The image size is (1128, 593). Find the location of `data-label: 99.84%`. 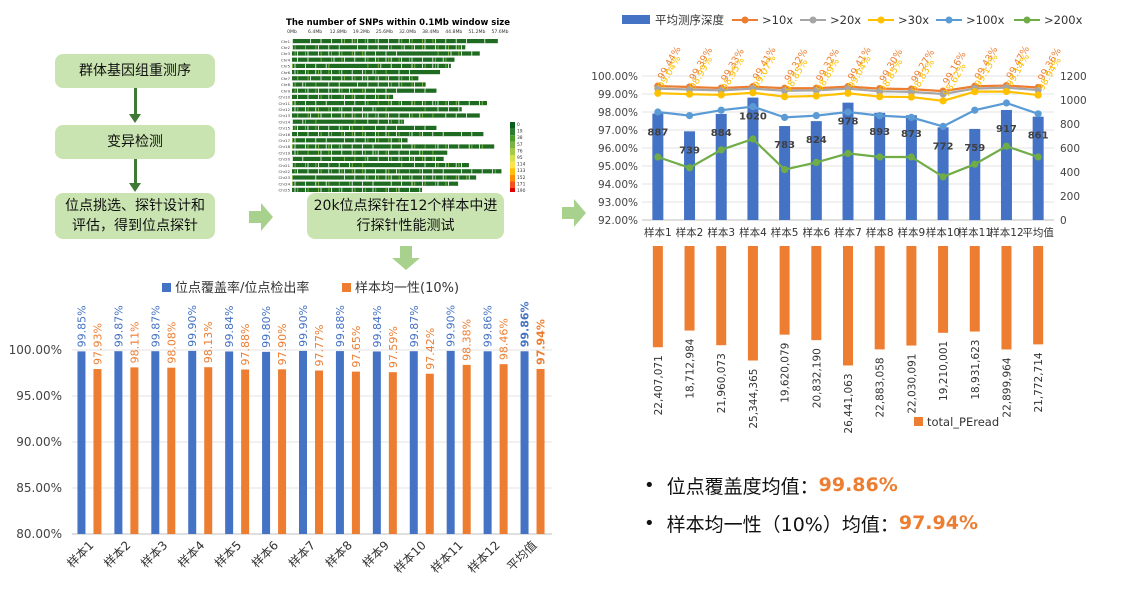

data-label: 99.84% is located at coordinates (377, 327).